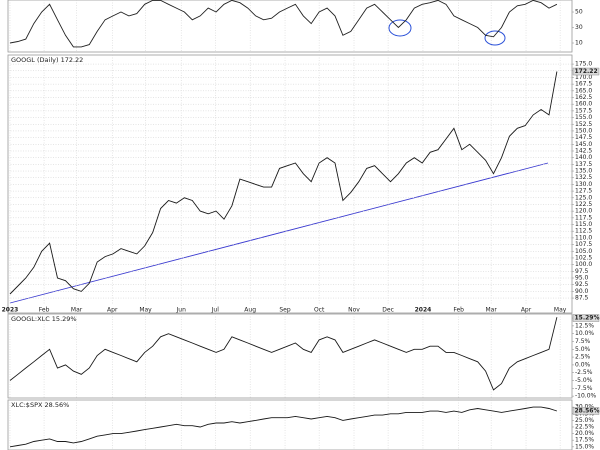 The image size is (600, 450). What do you see at coordinates (583, 264) in the screenshot?
I see `y-tick-label: 100.0` at bounding box center [583, 264].